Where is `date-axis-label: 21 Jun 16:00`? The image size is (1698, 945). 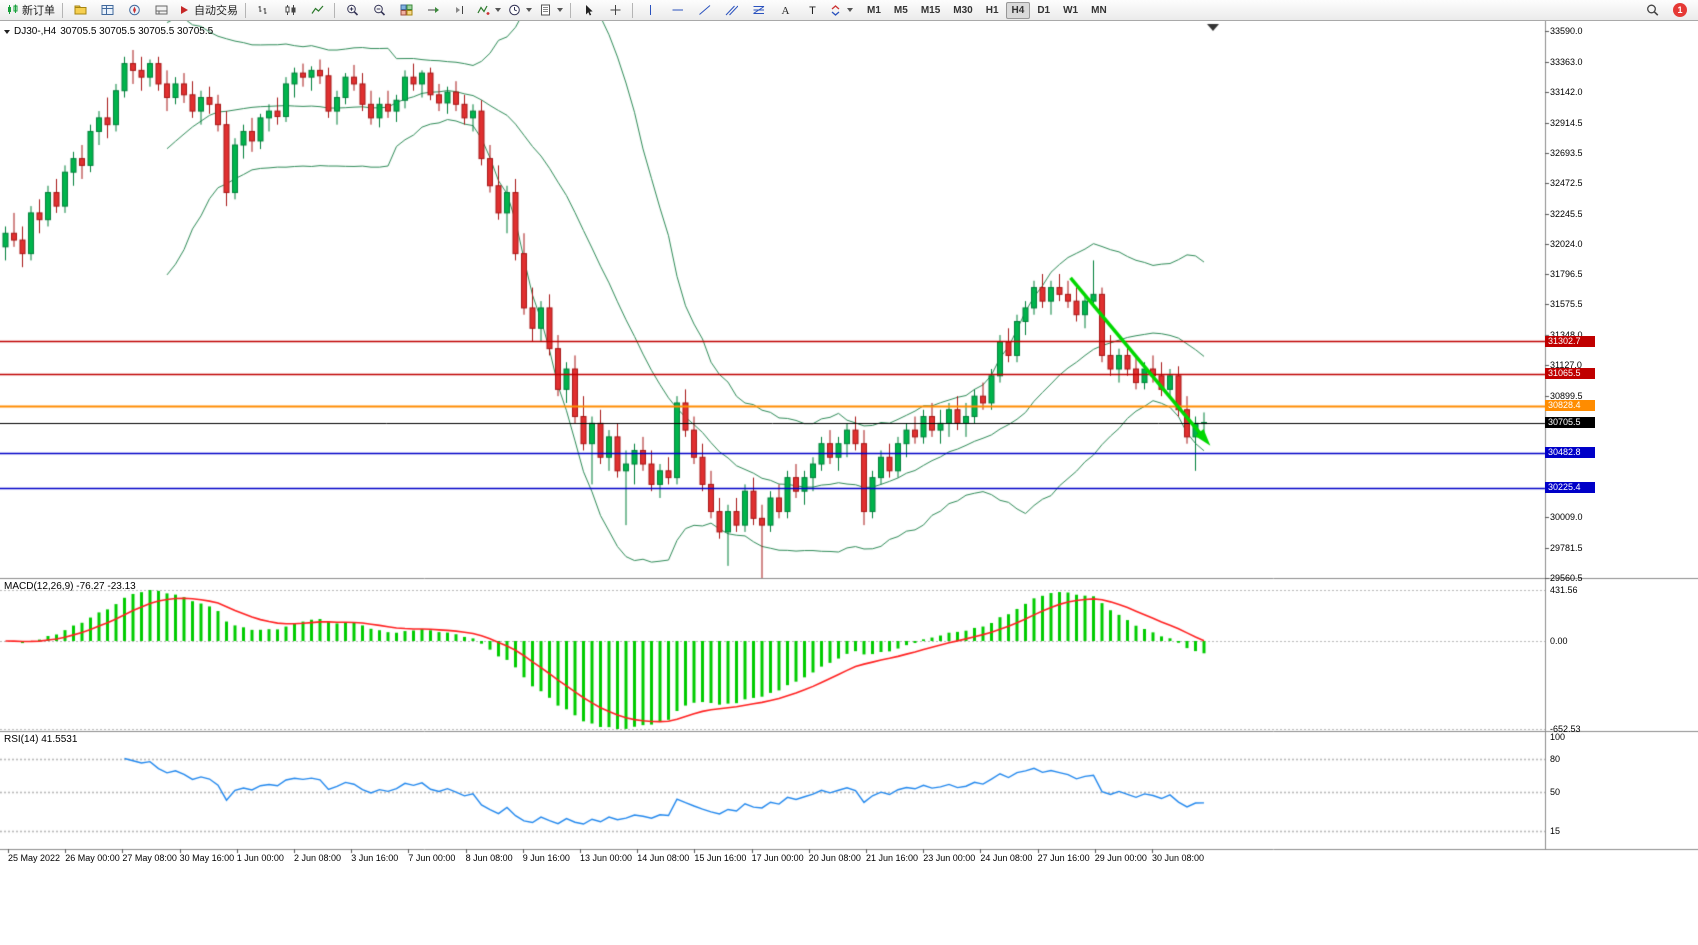 date-axis-label: 21 Jun 16:00 is located at coordinates (892, 858).